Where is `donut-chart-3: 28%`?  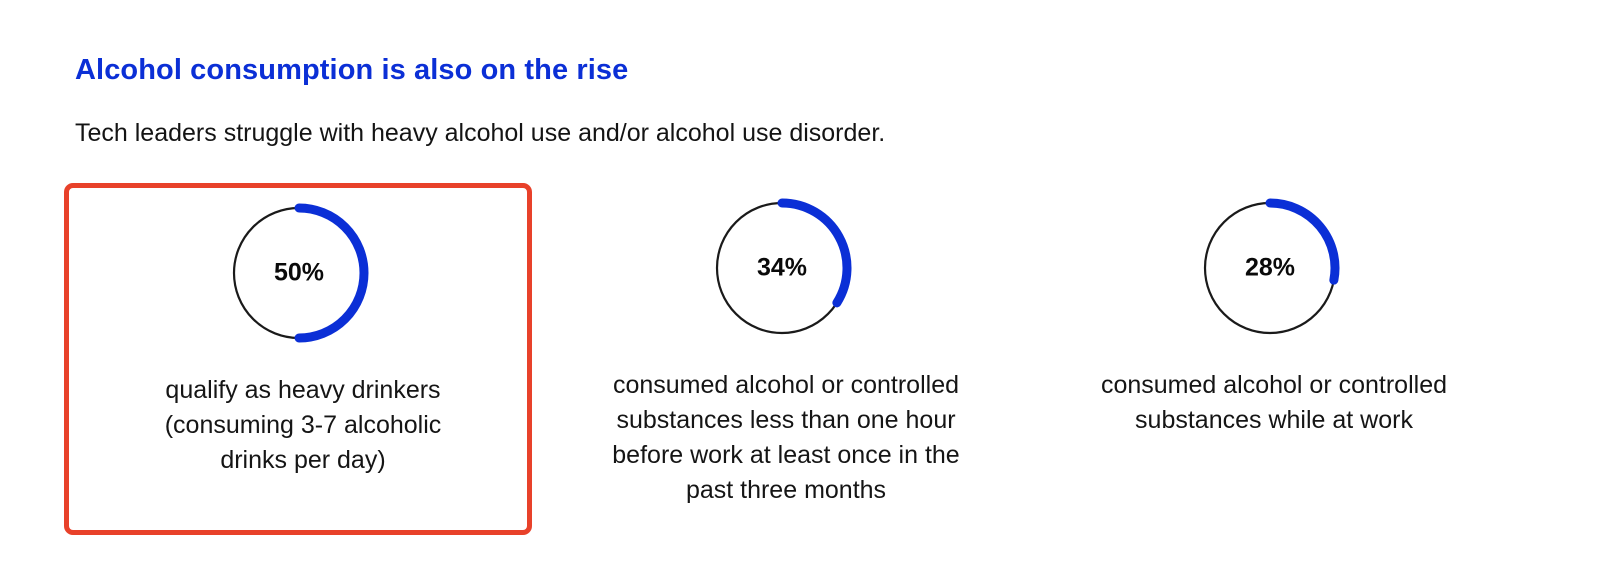 donut-chart-3: 28% is located at coordinates (1271, 266).